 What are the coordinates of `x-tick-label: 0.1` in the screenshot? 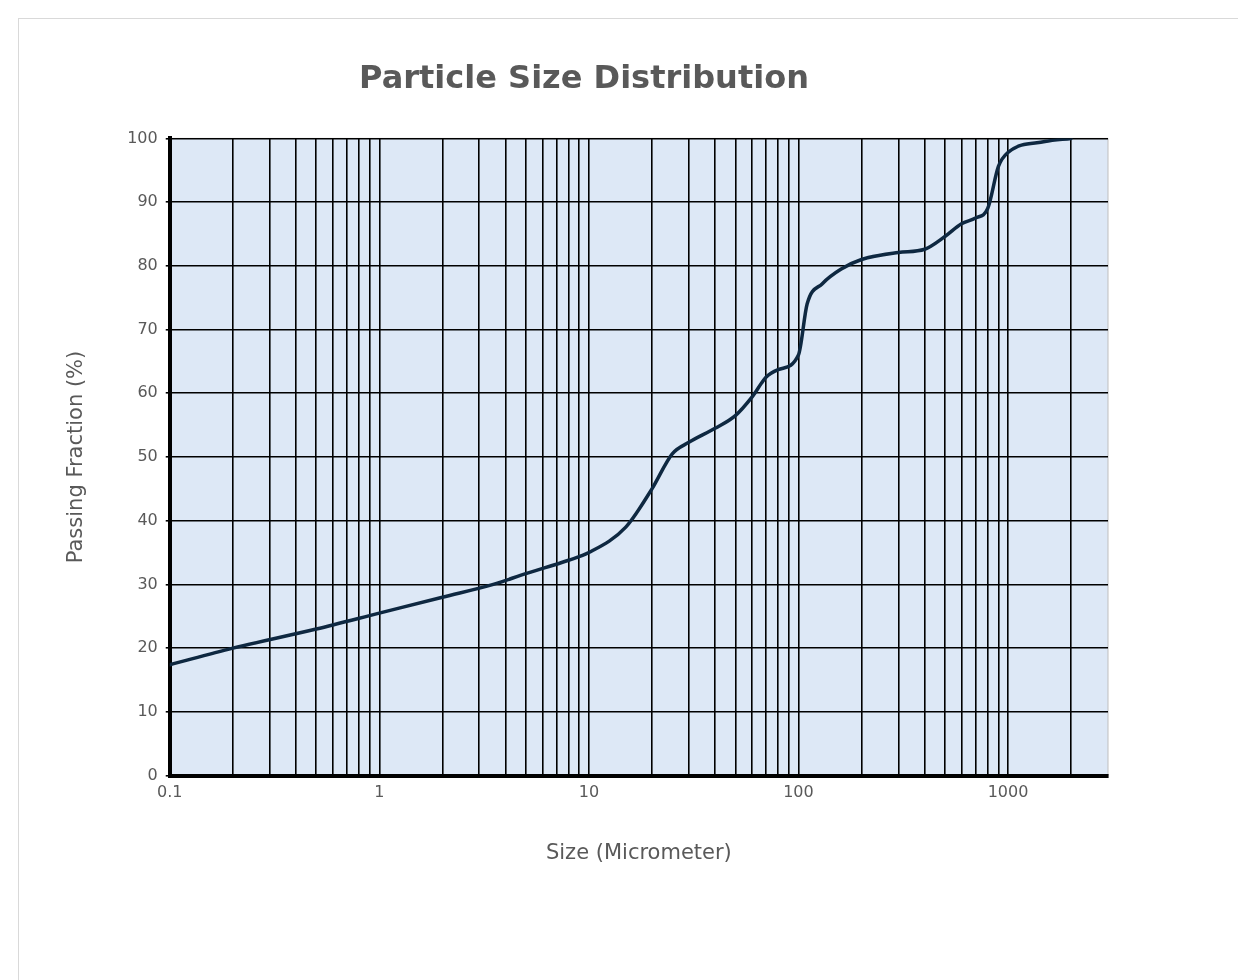 It's located at (170, 792).